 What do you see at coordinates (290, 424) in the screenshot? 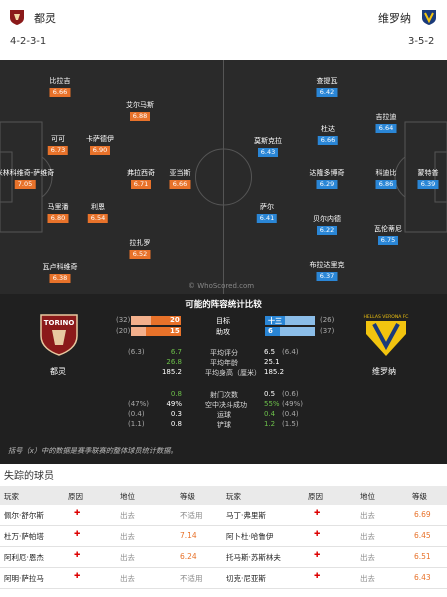
I see `away-season-stat: (1.5)` at bounding box center [290, 424].